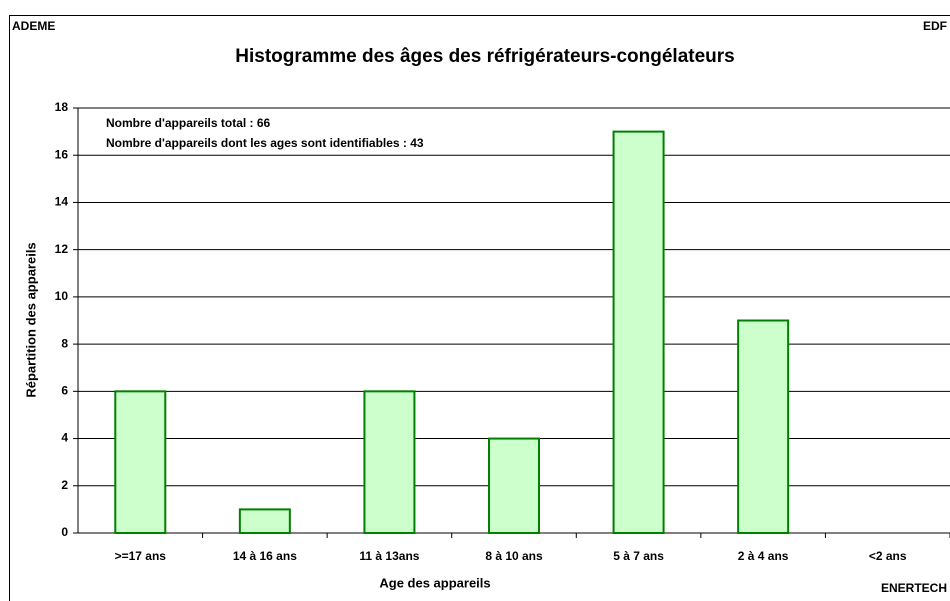  I want to click on source-label: ADEME, so click(33, 26).